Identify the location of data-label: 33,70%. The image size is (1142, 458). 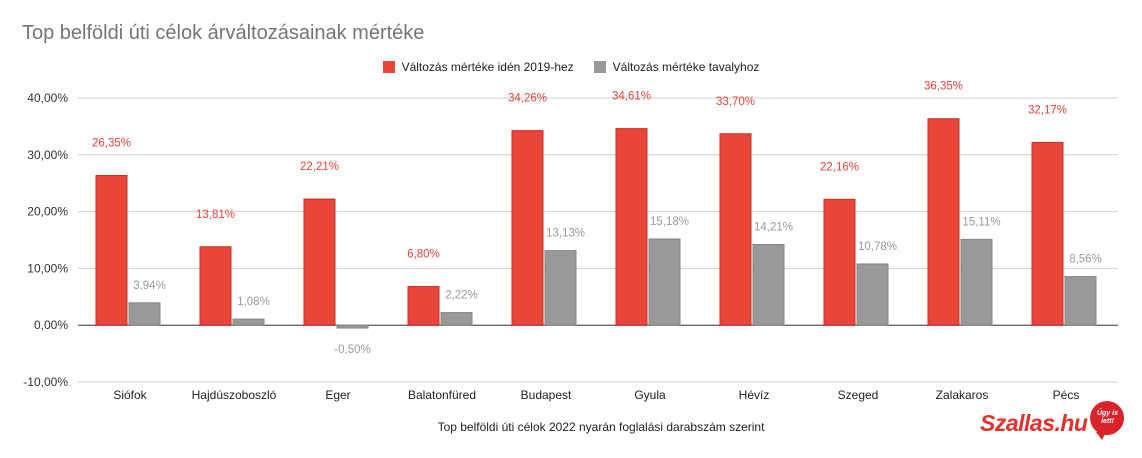
(735, 102).